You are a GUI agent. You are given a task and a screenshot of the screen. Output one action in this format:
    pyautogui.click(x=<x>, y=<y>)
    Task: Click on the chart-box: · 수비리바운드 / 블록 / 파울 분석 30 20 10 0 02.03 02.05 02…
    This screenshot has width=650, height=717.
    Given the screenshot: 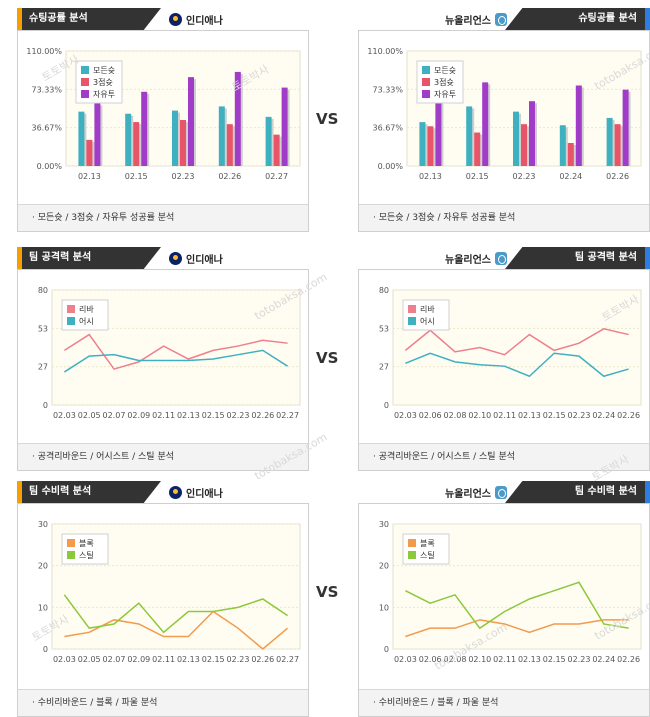 What is the action you would take?
    pyautogui.click(x=163, y=610)
    